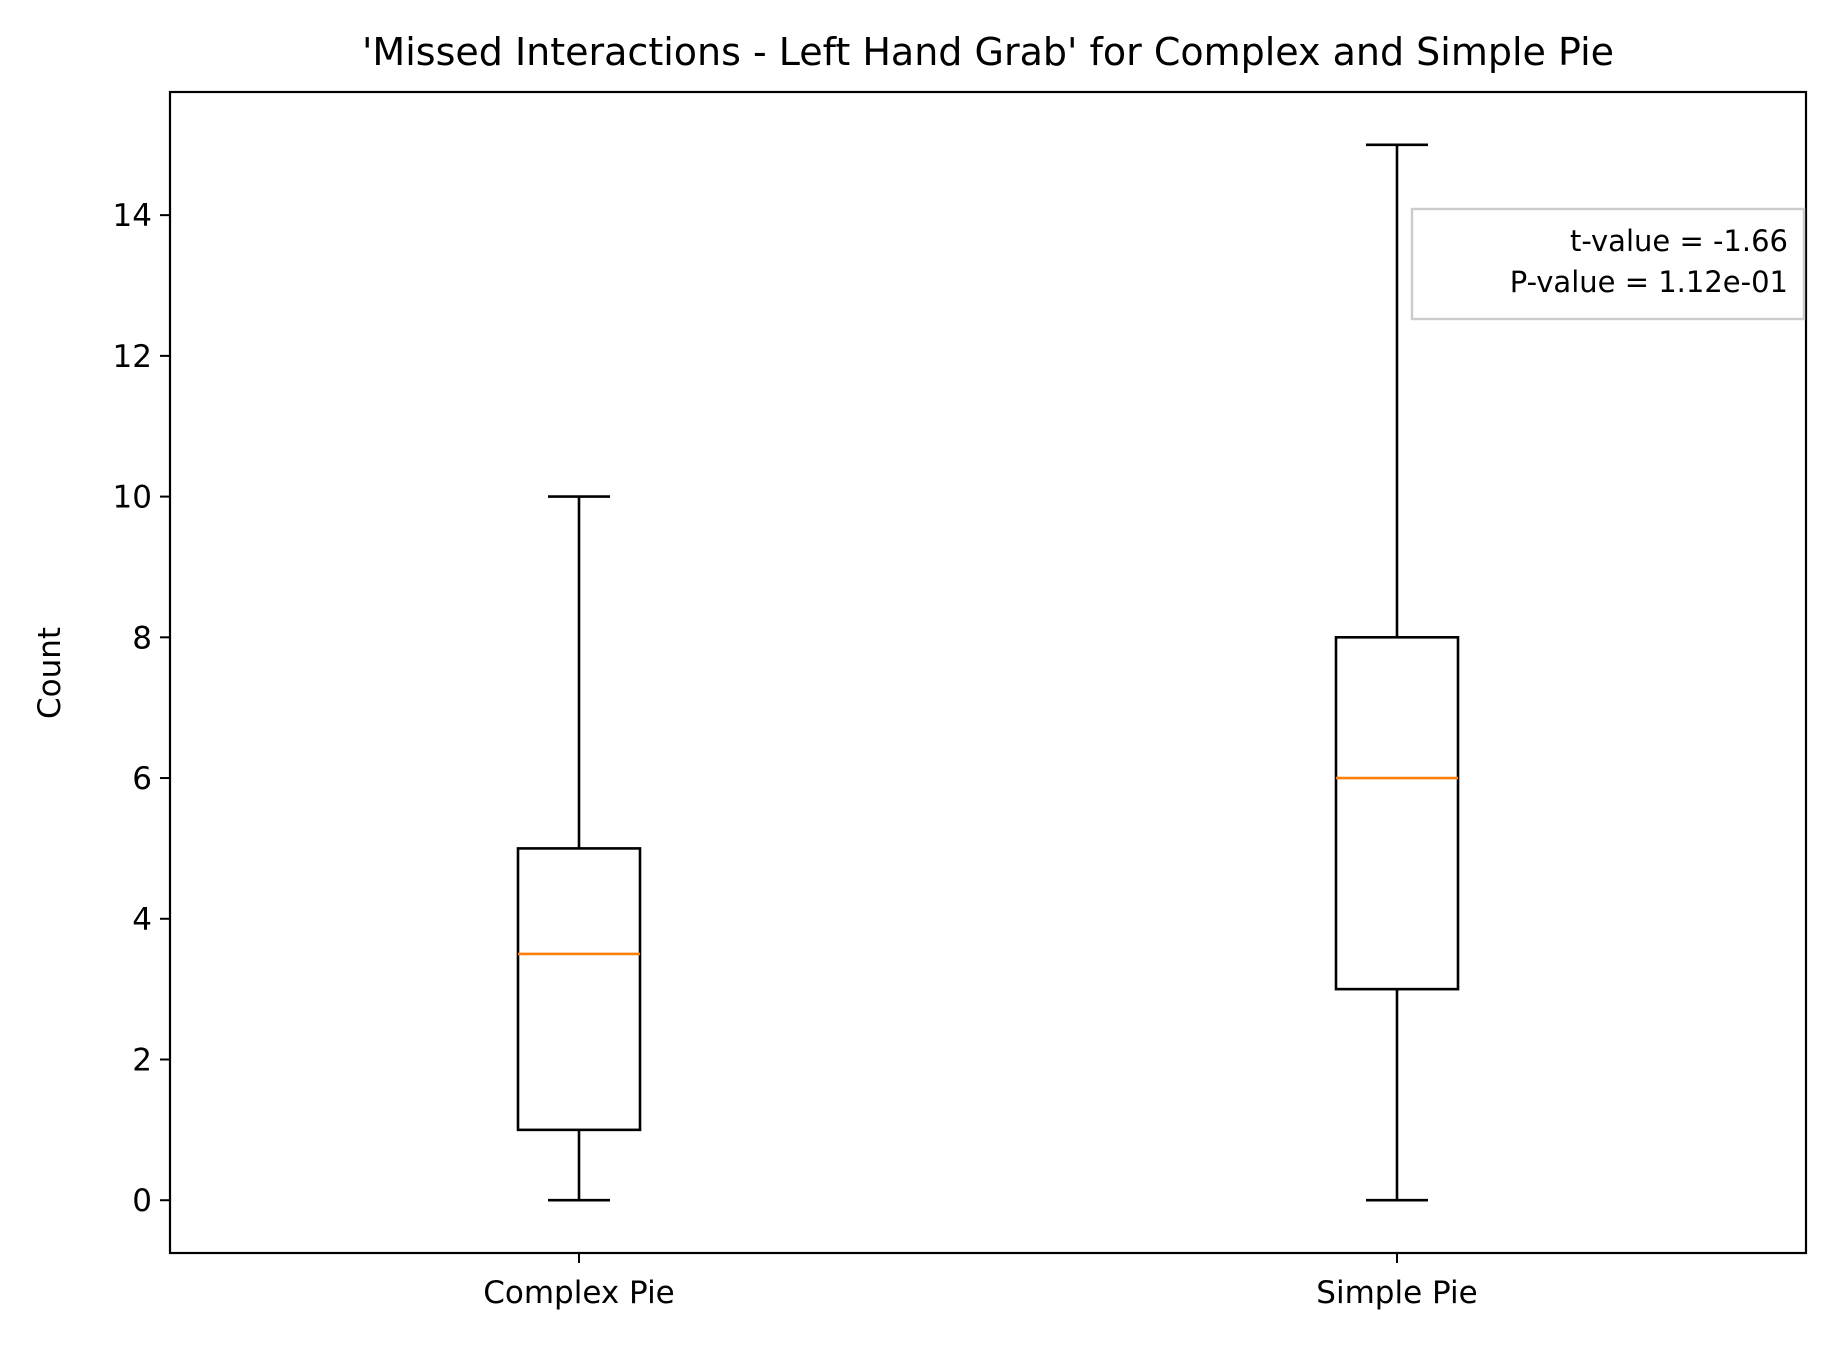 The height and width of the screenshot is (1347, 1836). I want to click on y-axis-label: Count, so click(50, 673).